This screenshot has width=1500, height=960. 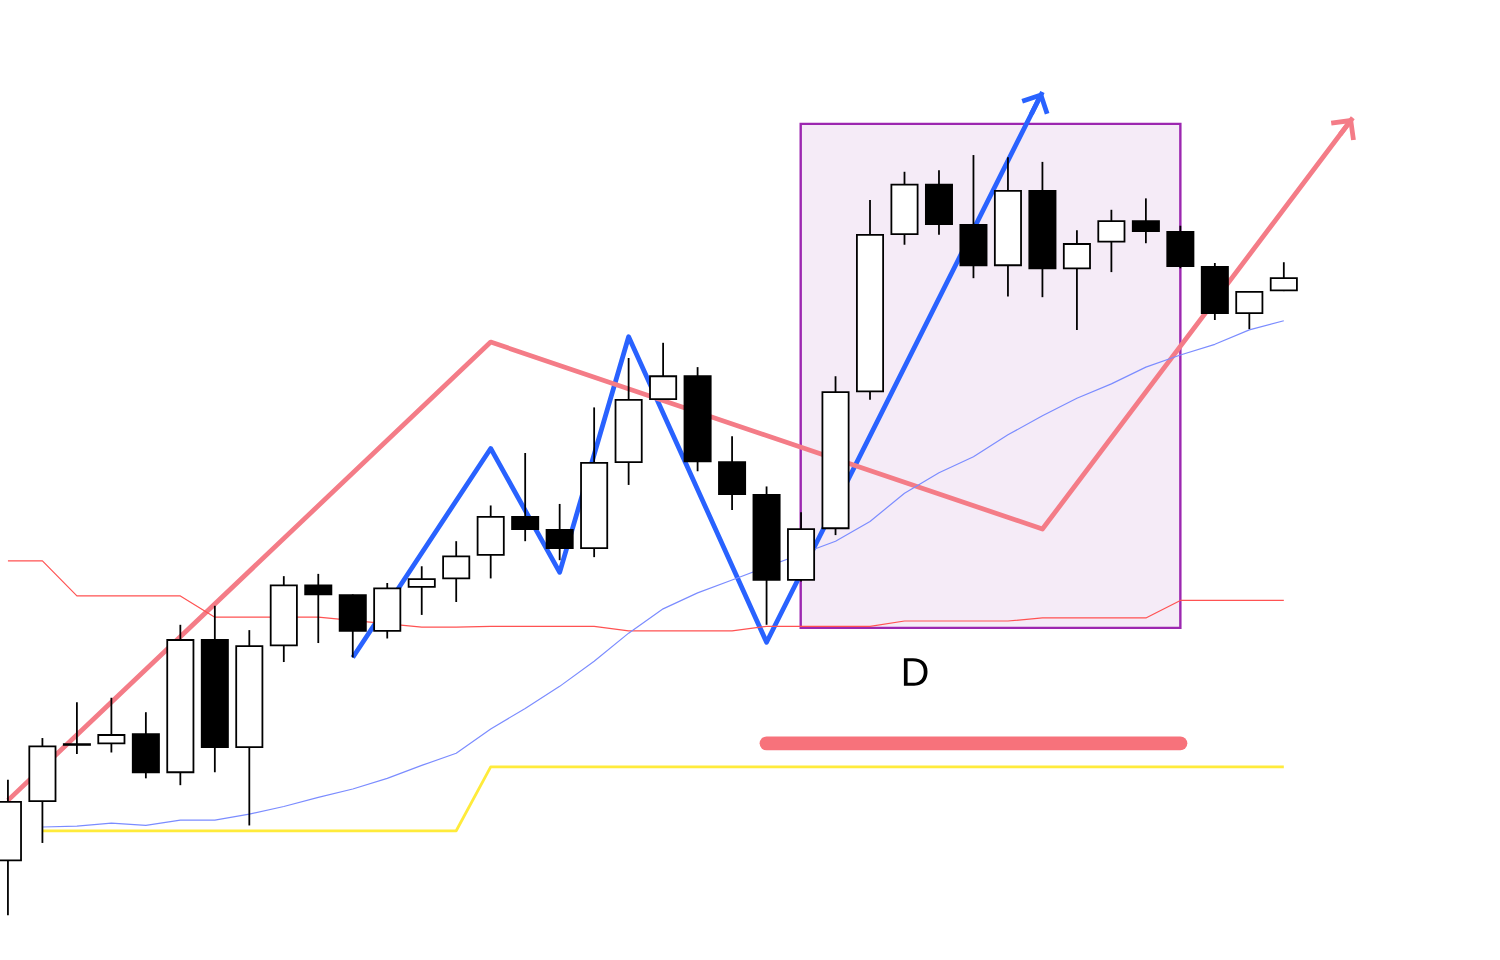 I want to click on annotation: D, so click(x=915, y=672).